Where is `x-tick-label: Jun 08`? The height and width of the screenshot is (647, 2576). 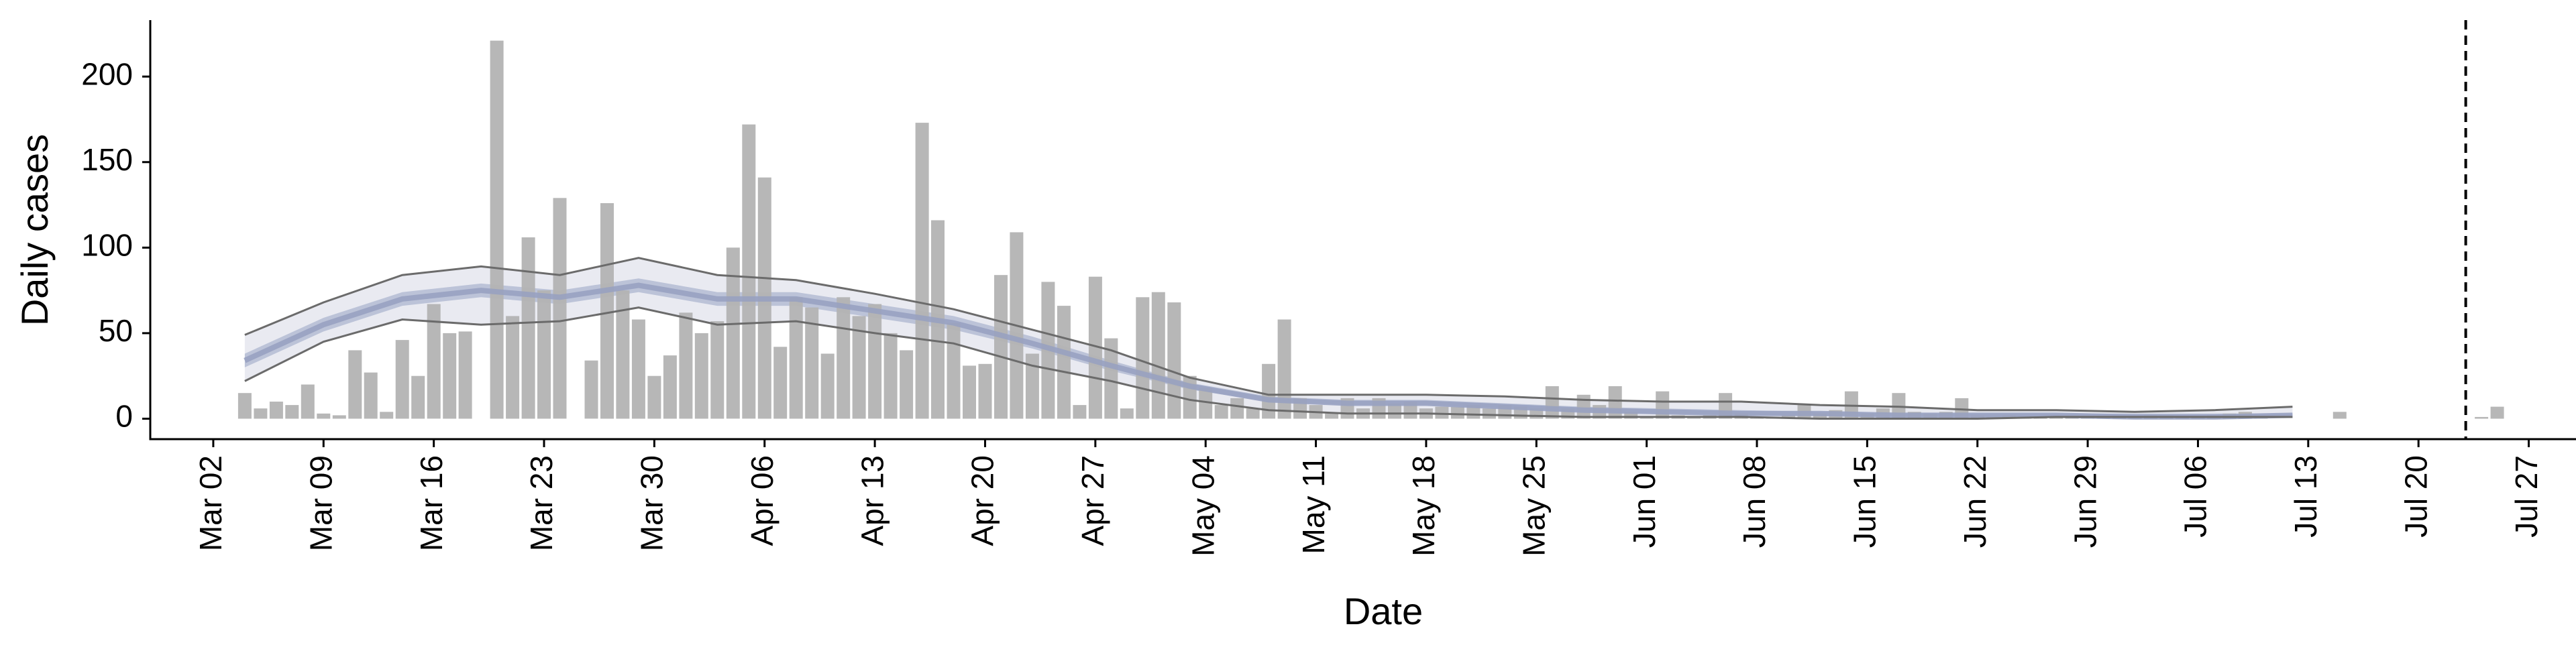
x-tick-label: Jun 08 is located at coordinates (1754, 502).